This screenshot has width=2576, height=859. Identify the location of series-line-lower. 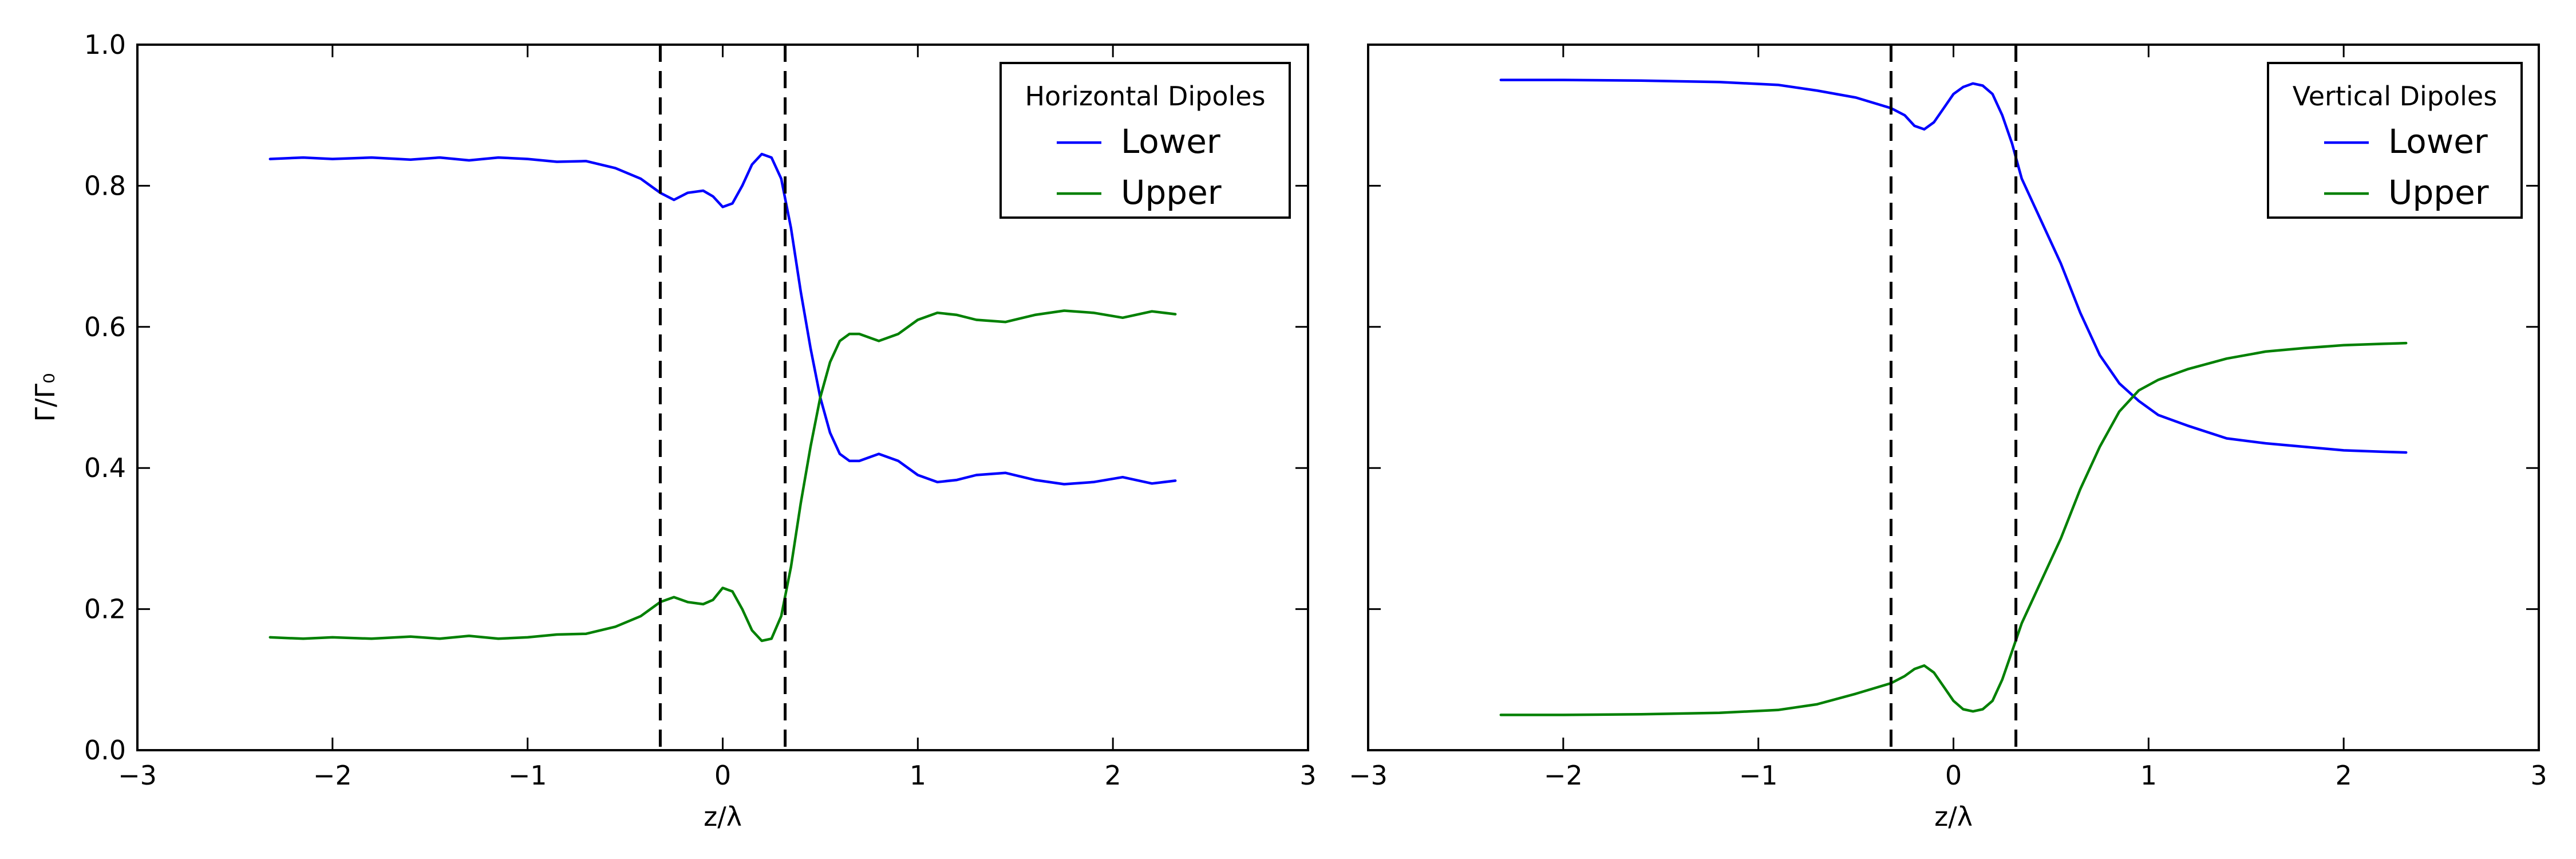
(722, 319).